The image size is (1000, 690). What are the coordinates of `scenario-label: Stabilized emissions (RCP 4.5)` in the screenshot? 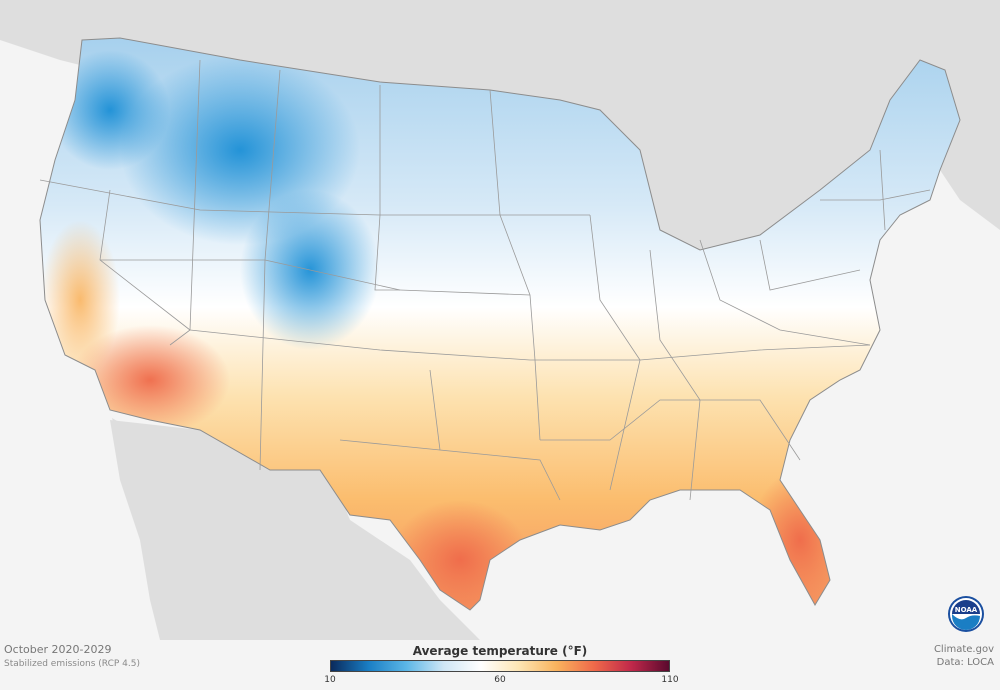 It's located at (72, 664).